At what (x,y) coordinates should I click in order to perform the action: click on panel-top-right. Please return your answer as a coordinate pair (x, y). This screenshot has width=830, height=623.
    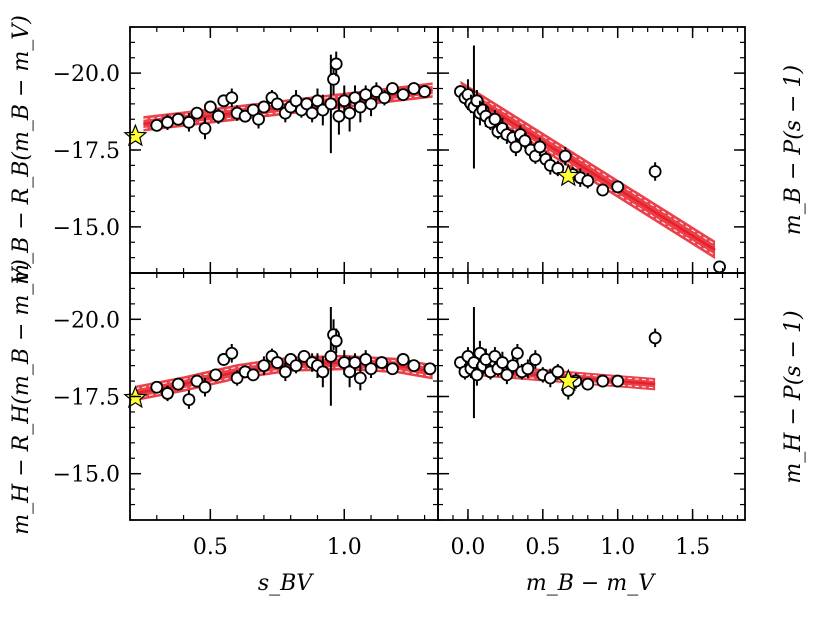
    Looking at the image, I should click on (591, 150).